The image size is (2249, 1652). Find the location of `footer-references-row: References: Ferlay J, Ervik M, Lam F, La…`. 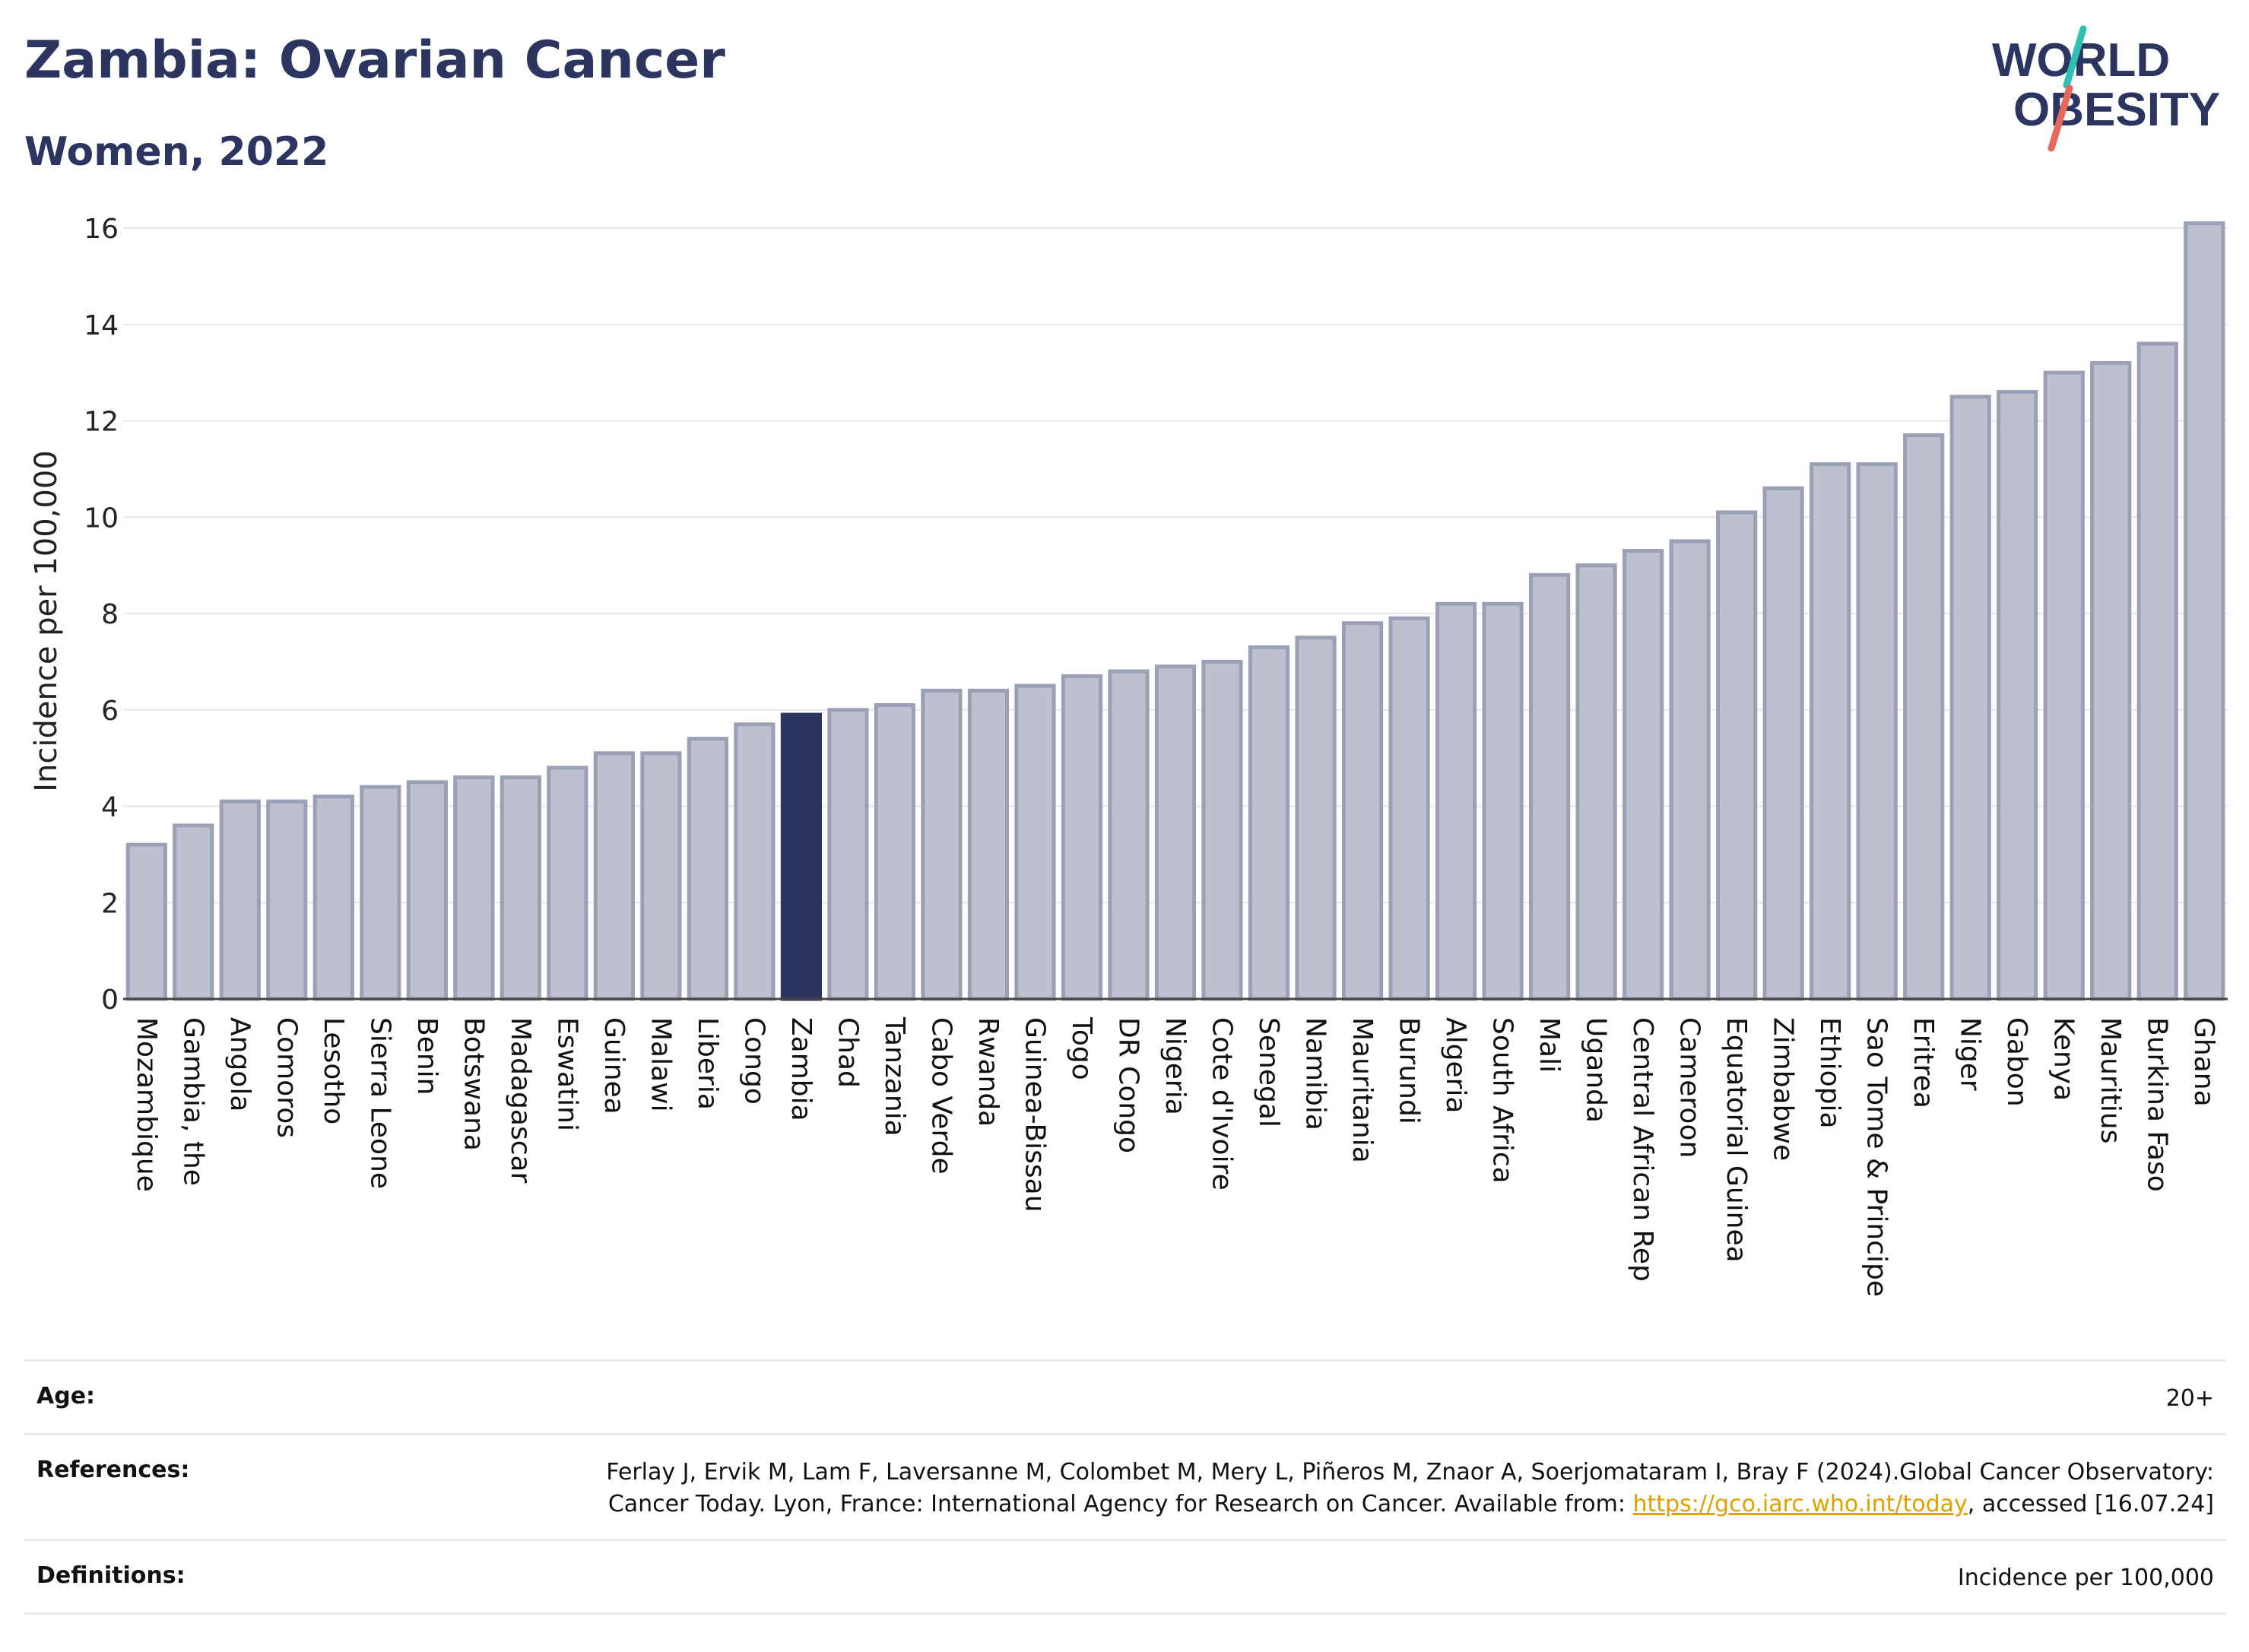

footer-references-row: References: Ferlay J, Ervik M, Lam F, La… is located at coordinates (1125, 1486).